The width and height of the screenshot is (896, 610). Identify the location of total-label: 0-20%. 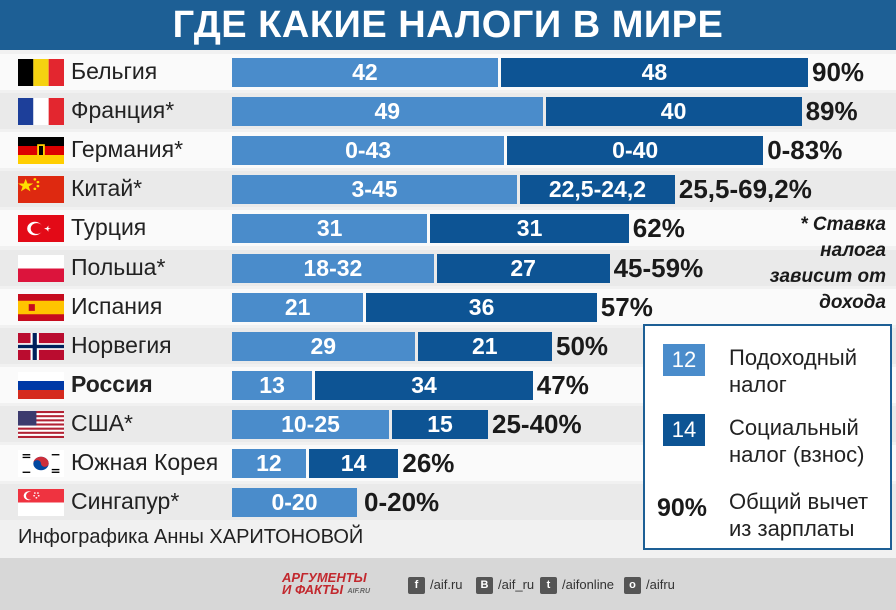
(402, 502).